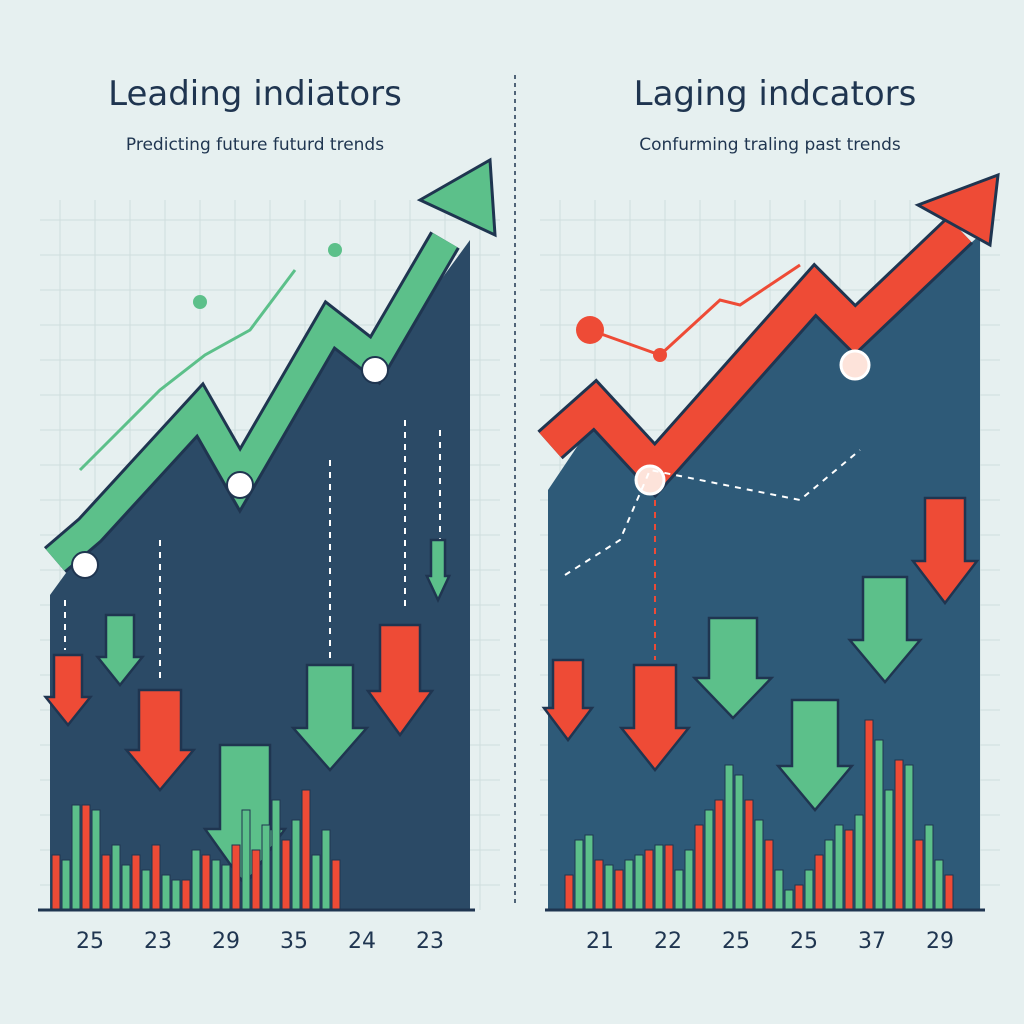 The height and width of the screenshot is (1024, 1024). I want to click on left-subtitle: Predicting future futurd trends, so click(255, 145).